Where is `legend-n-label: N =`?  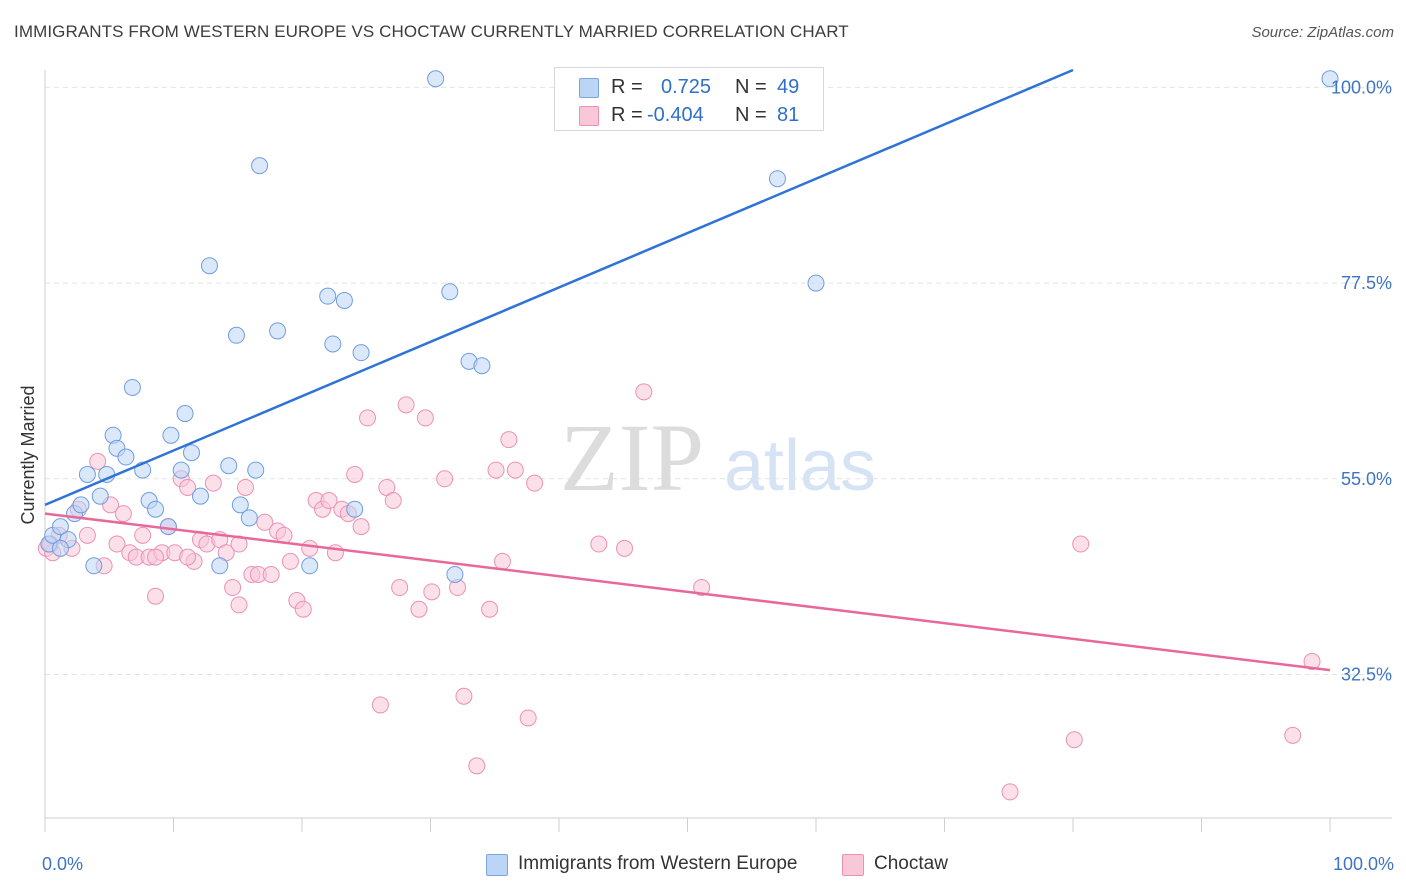 legend-n-label: N = is located at coordinates (751, 115).